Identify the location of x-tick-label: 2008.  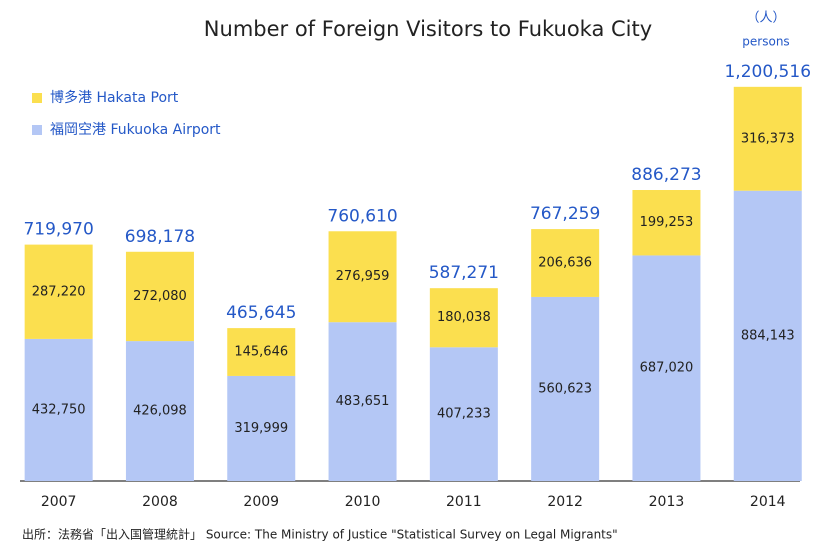
(160, 502).